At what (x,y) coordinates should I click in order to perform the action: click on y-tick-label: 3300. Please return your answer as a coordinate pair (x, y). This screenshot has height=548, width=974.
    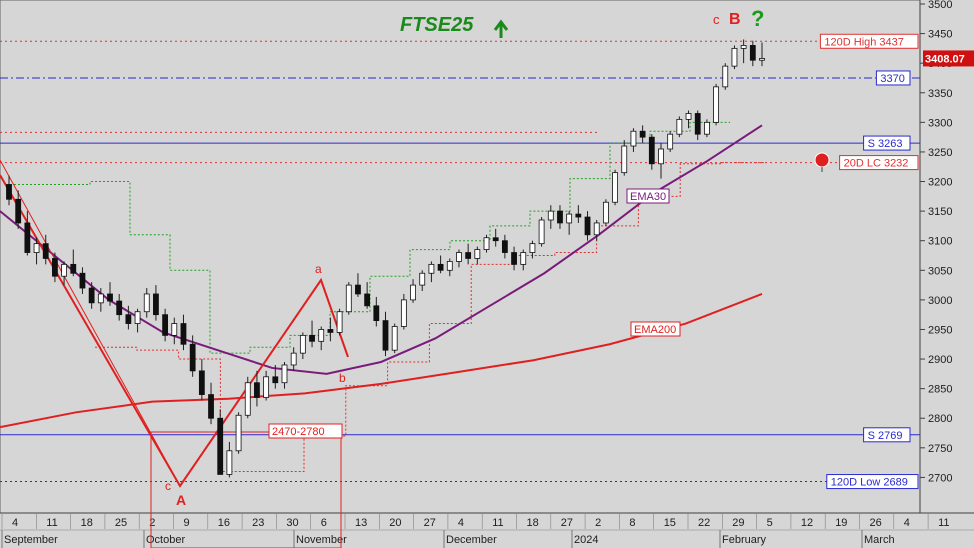
    Looking at the image, I should click on (940, 123).